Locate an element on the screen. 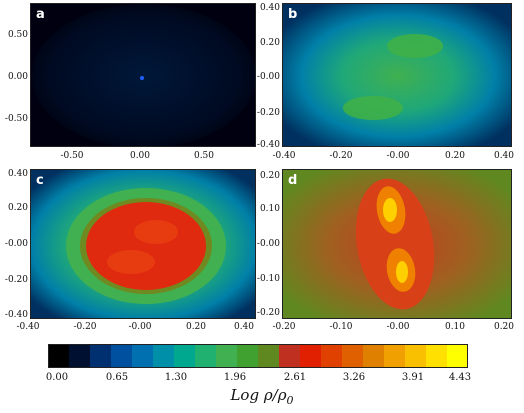  colorbar-label: Log ρ/ρ0 is located at coordinates (262, 396).